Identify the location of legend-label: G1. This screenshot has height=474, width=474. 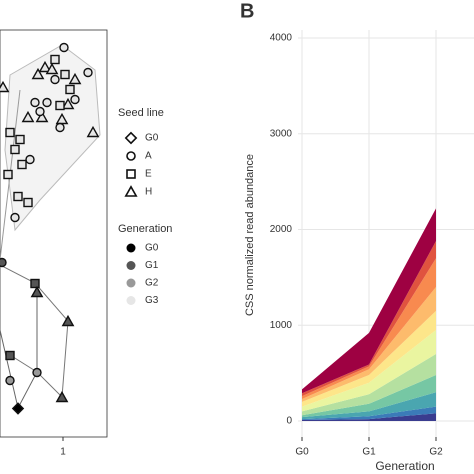
(152, 265).